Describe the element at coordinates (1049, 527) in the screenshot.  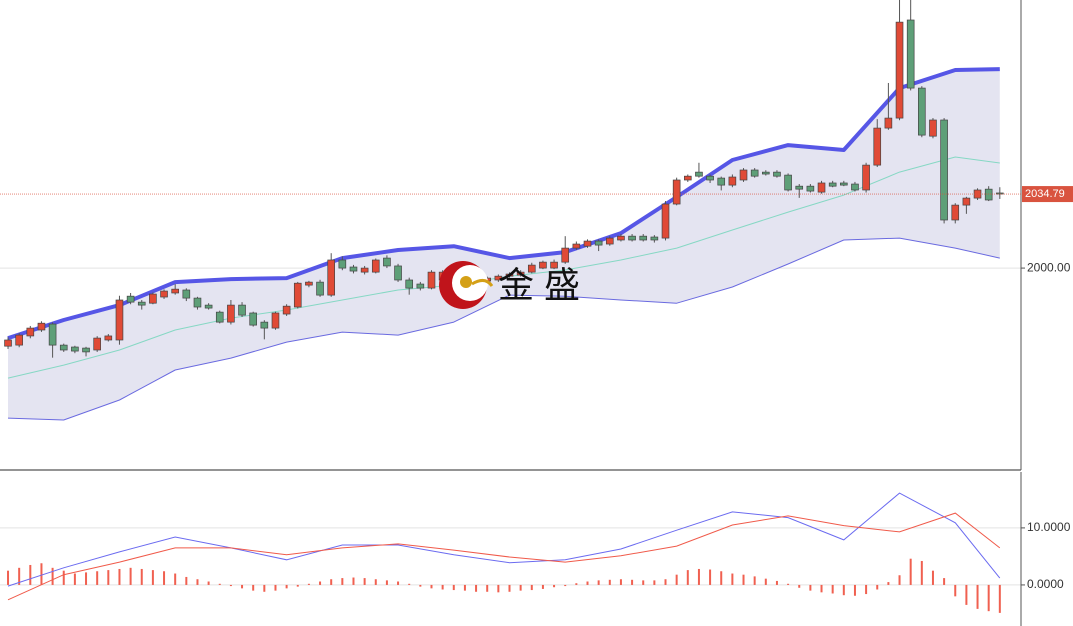
I see `y-tick-label: 10.0000` at that location.